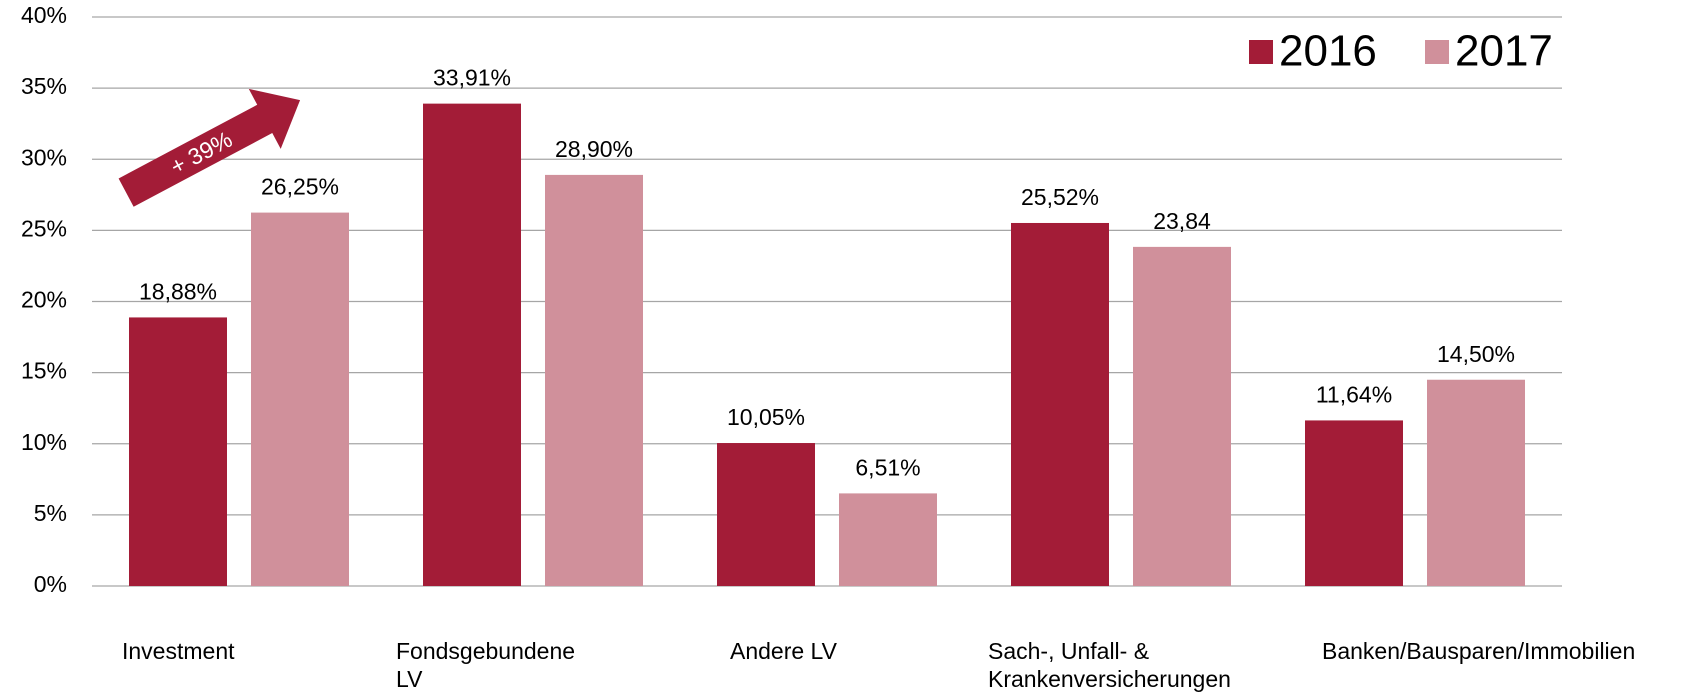 The height and width of the screenshot is (695, 1697). I want to click on y-tick-label: 40%, so click(44, 15).